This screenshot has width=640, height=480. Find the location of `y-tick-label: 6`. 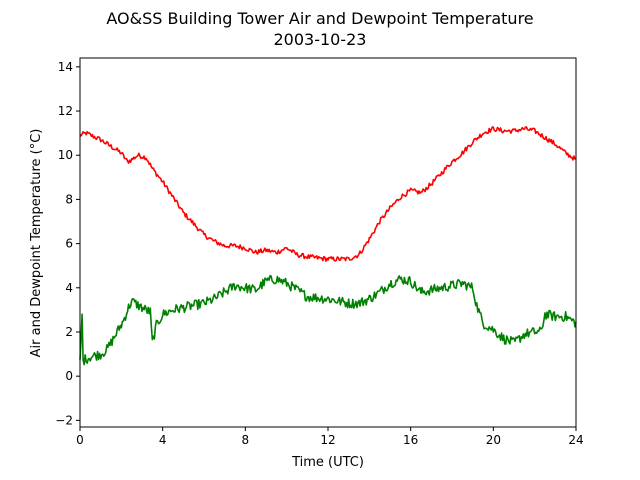

y-tick-label: 6 is located at coordinates (69, 244).